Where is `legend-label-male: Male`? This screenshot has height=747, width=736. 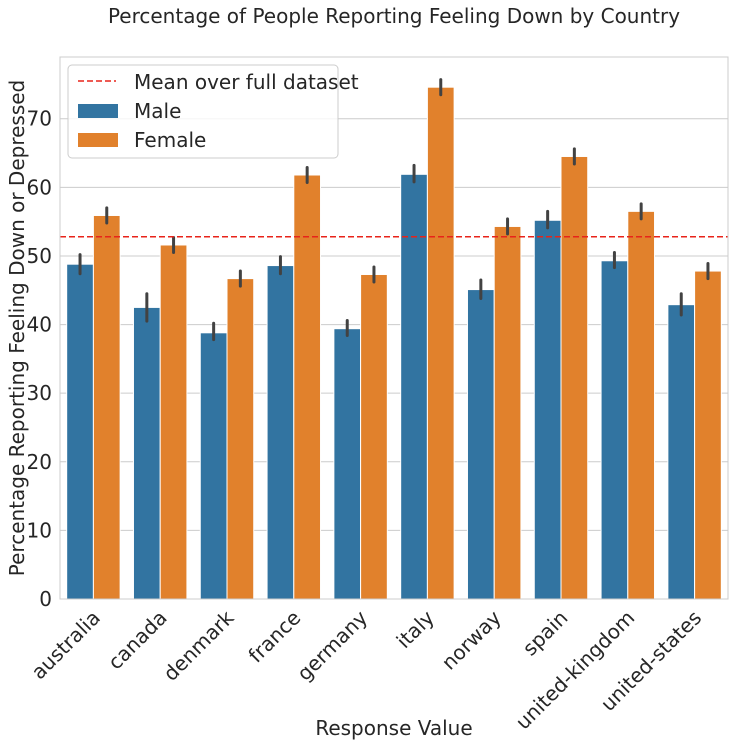 legend-label-male: Male is located at coordinates (157, 111).